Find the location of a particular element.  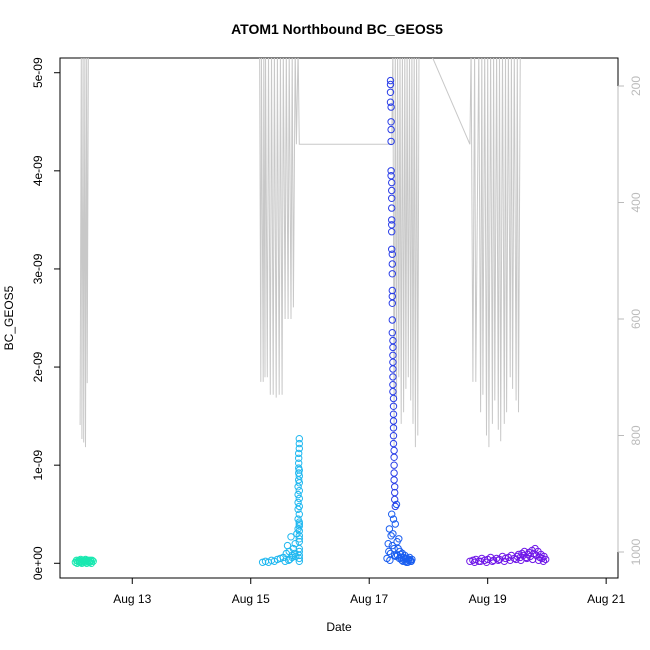

y2-tick-label: 1000 is located at coordinates (636, 551).